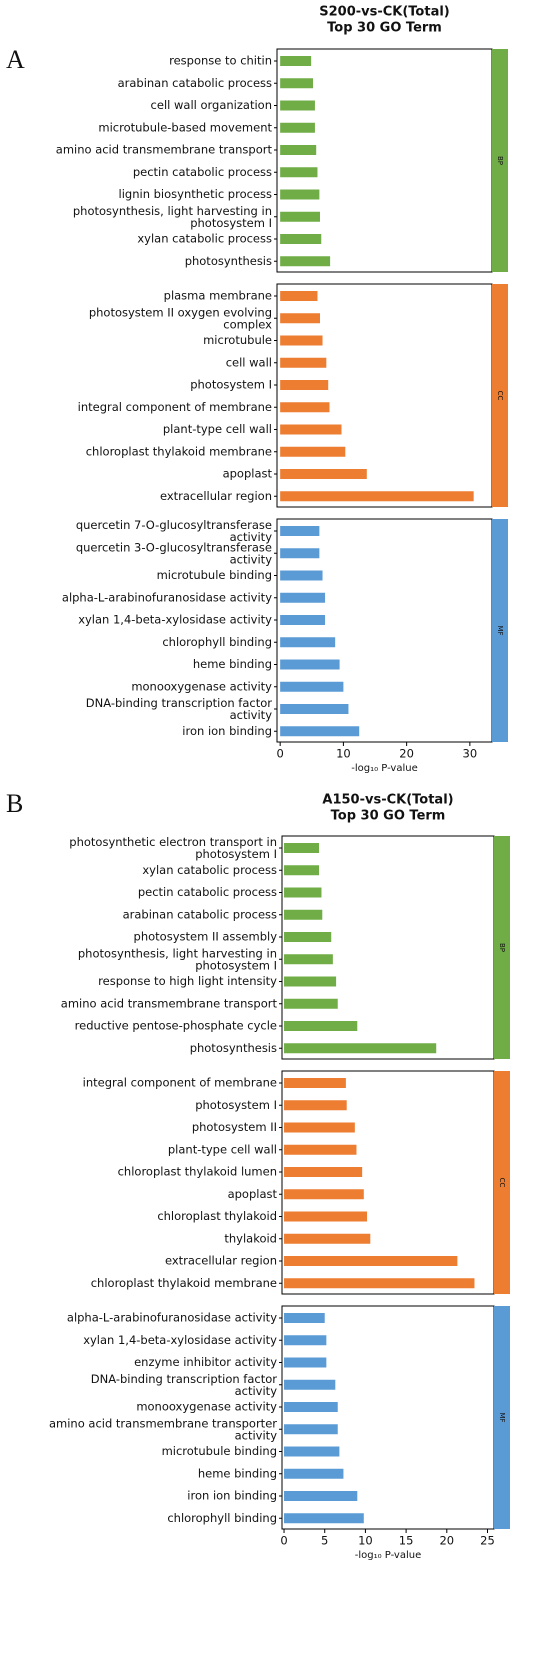  I want to click on y-tick-label: response to chitin, so click(220, 61).